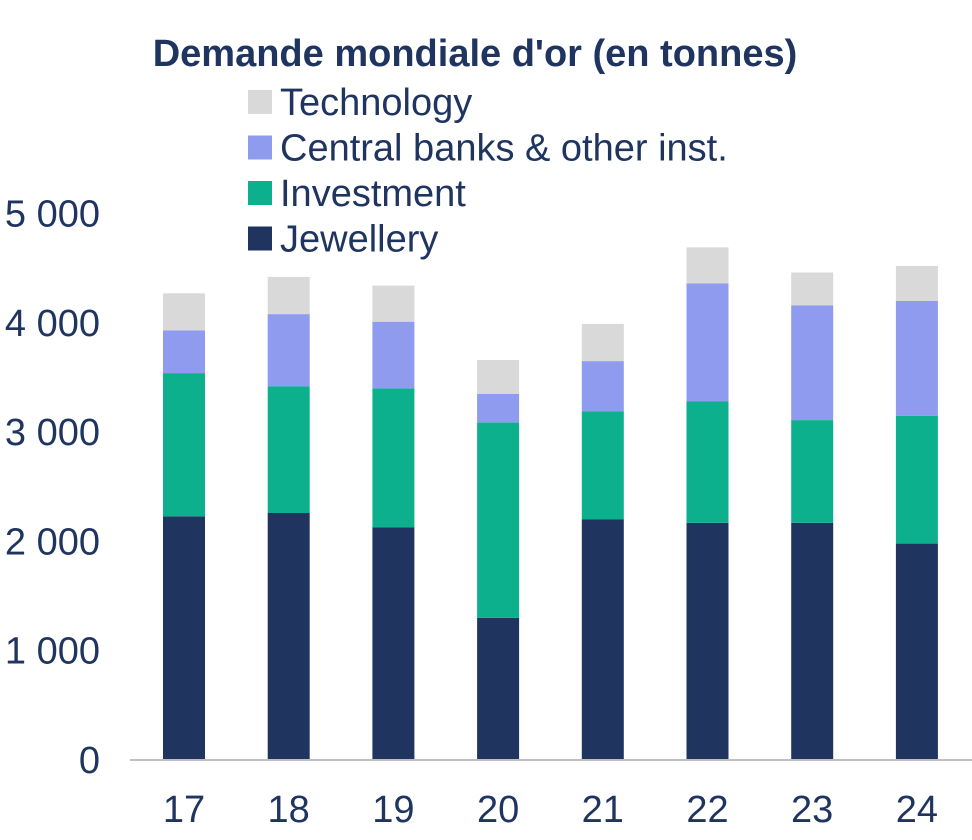  Describe the element at coordinates (52, 433) in the screenshot. I see `y-tick-label: 3 000` at that location.